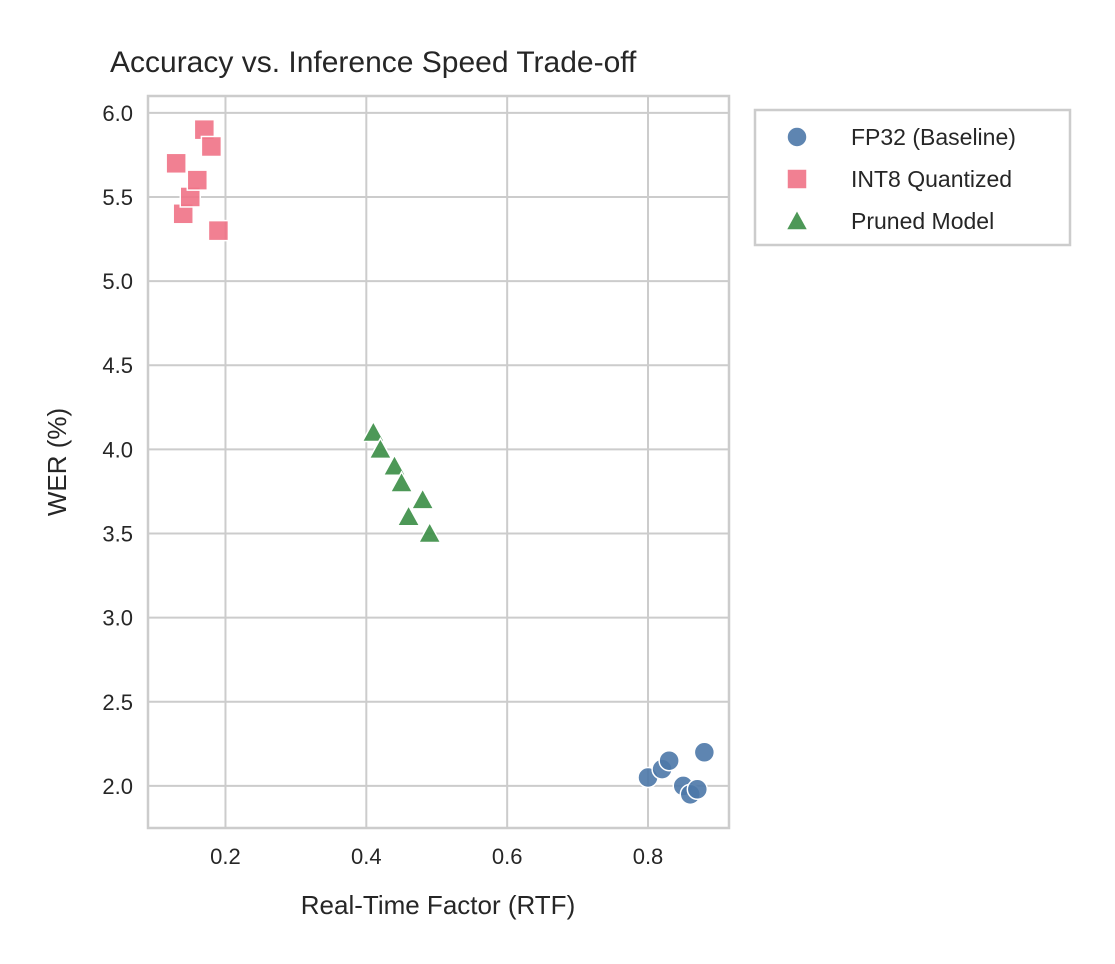  What do you see at coordinates (676, 773) in the screenshot?
I see `series-circle` at bounding box center [676, 773].